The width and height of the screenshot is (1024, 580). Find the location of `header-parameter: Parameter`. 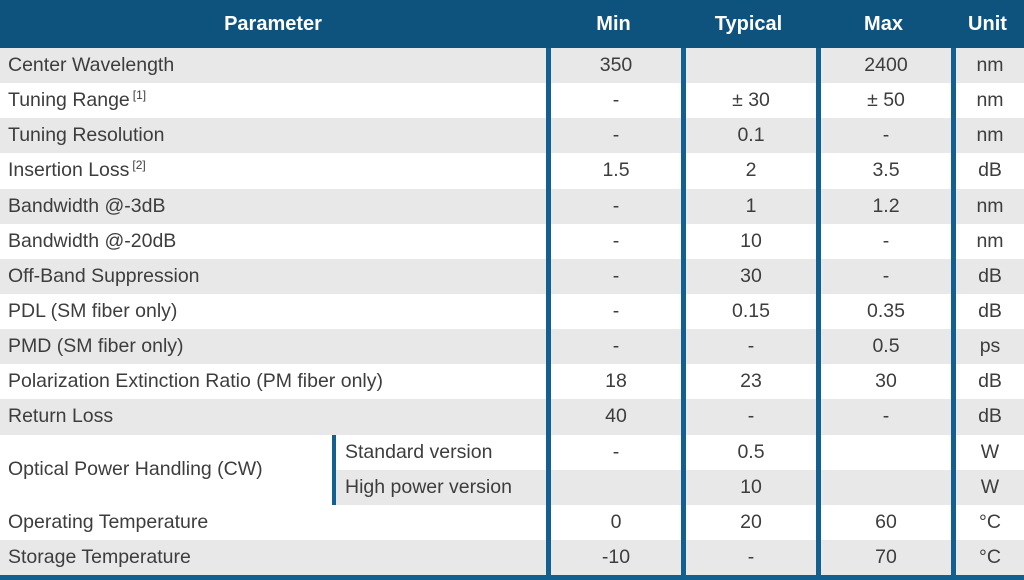

header-parameter: Parameter is located at coordinates (273, 23).